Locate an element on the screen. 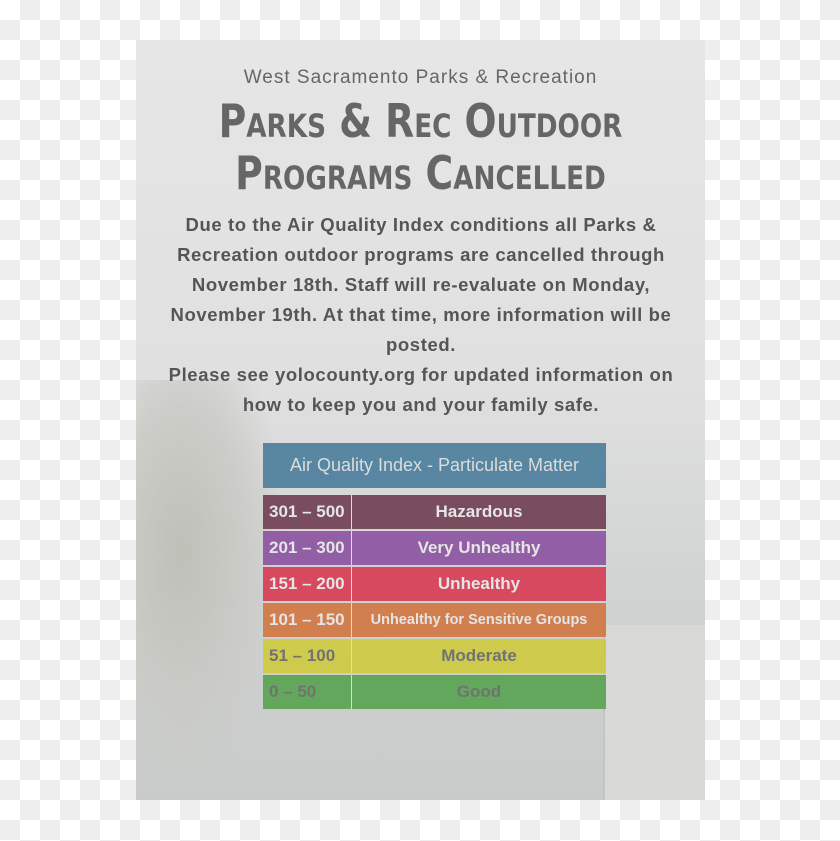 This screenshot has height=841, width=840. aqi-row: 201 – 300 Very Unhealthy is located at coordinates (434, 548).